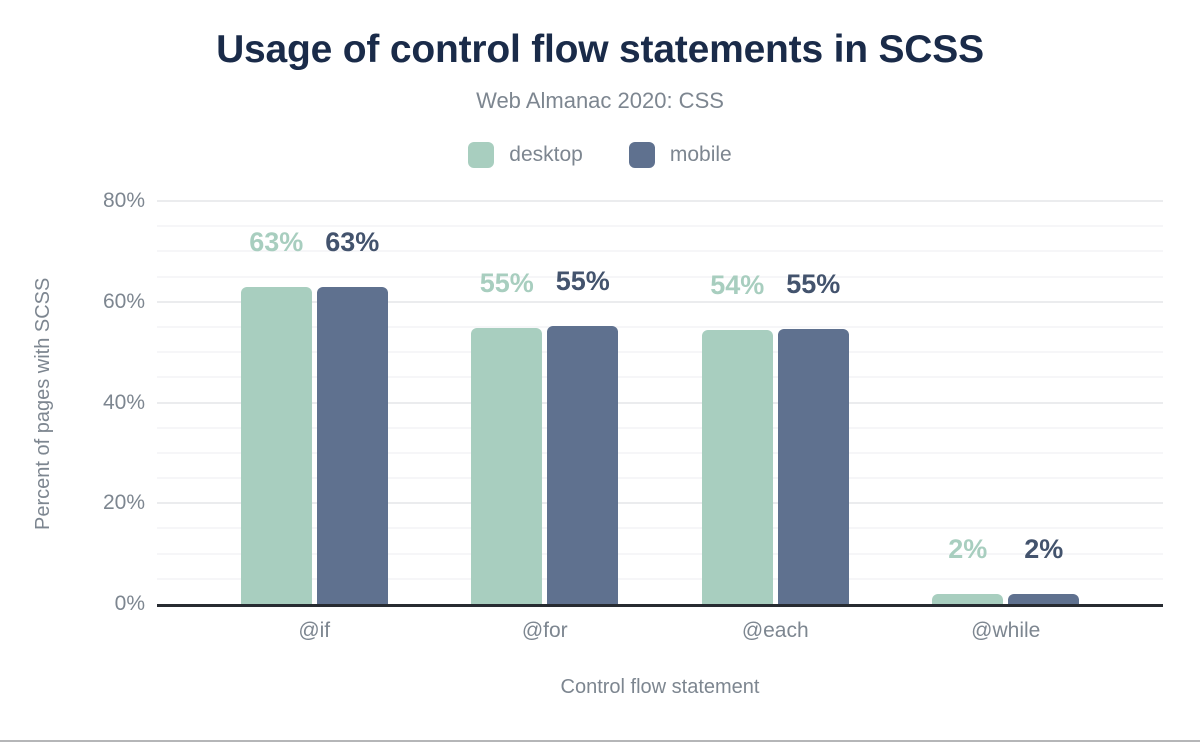  I want to click on y-tick-label: 80%, so click(123, 200).